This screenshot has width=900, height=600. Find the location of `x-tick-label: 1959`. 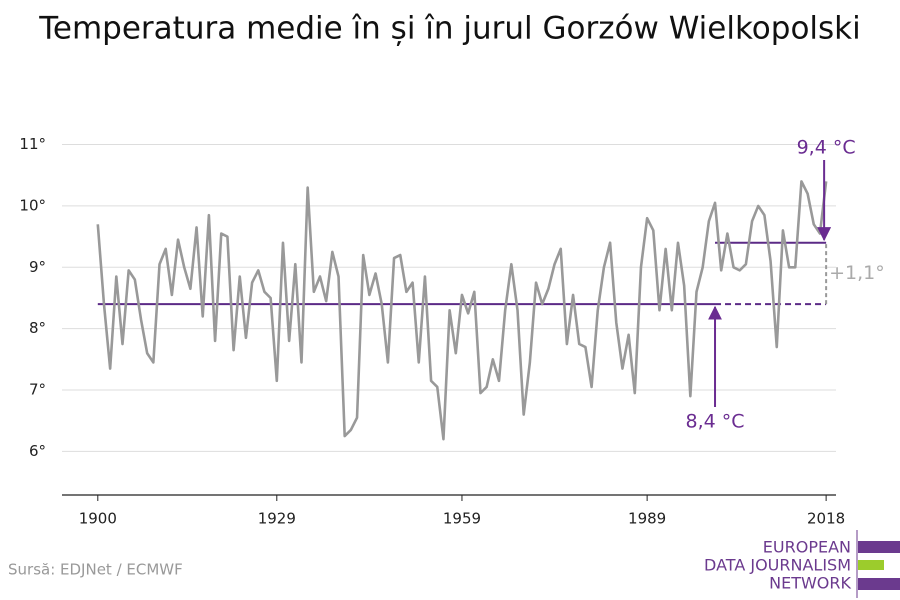

x-tick-label: 1959 is located at coordinates (462, 519).